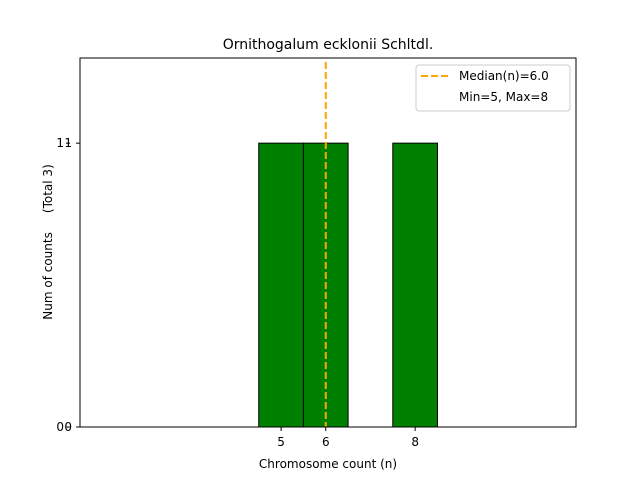 This screenshot has width=640, height=480. What do you see at coordinates (326, 442) in the screenshot?
I see `x-tick-label-6: 6` at bounding box center [326, 442].